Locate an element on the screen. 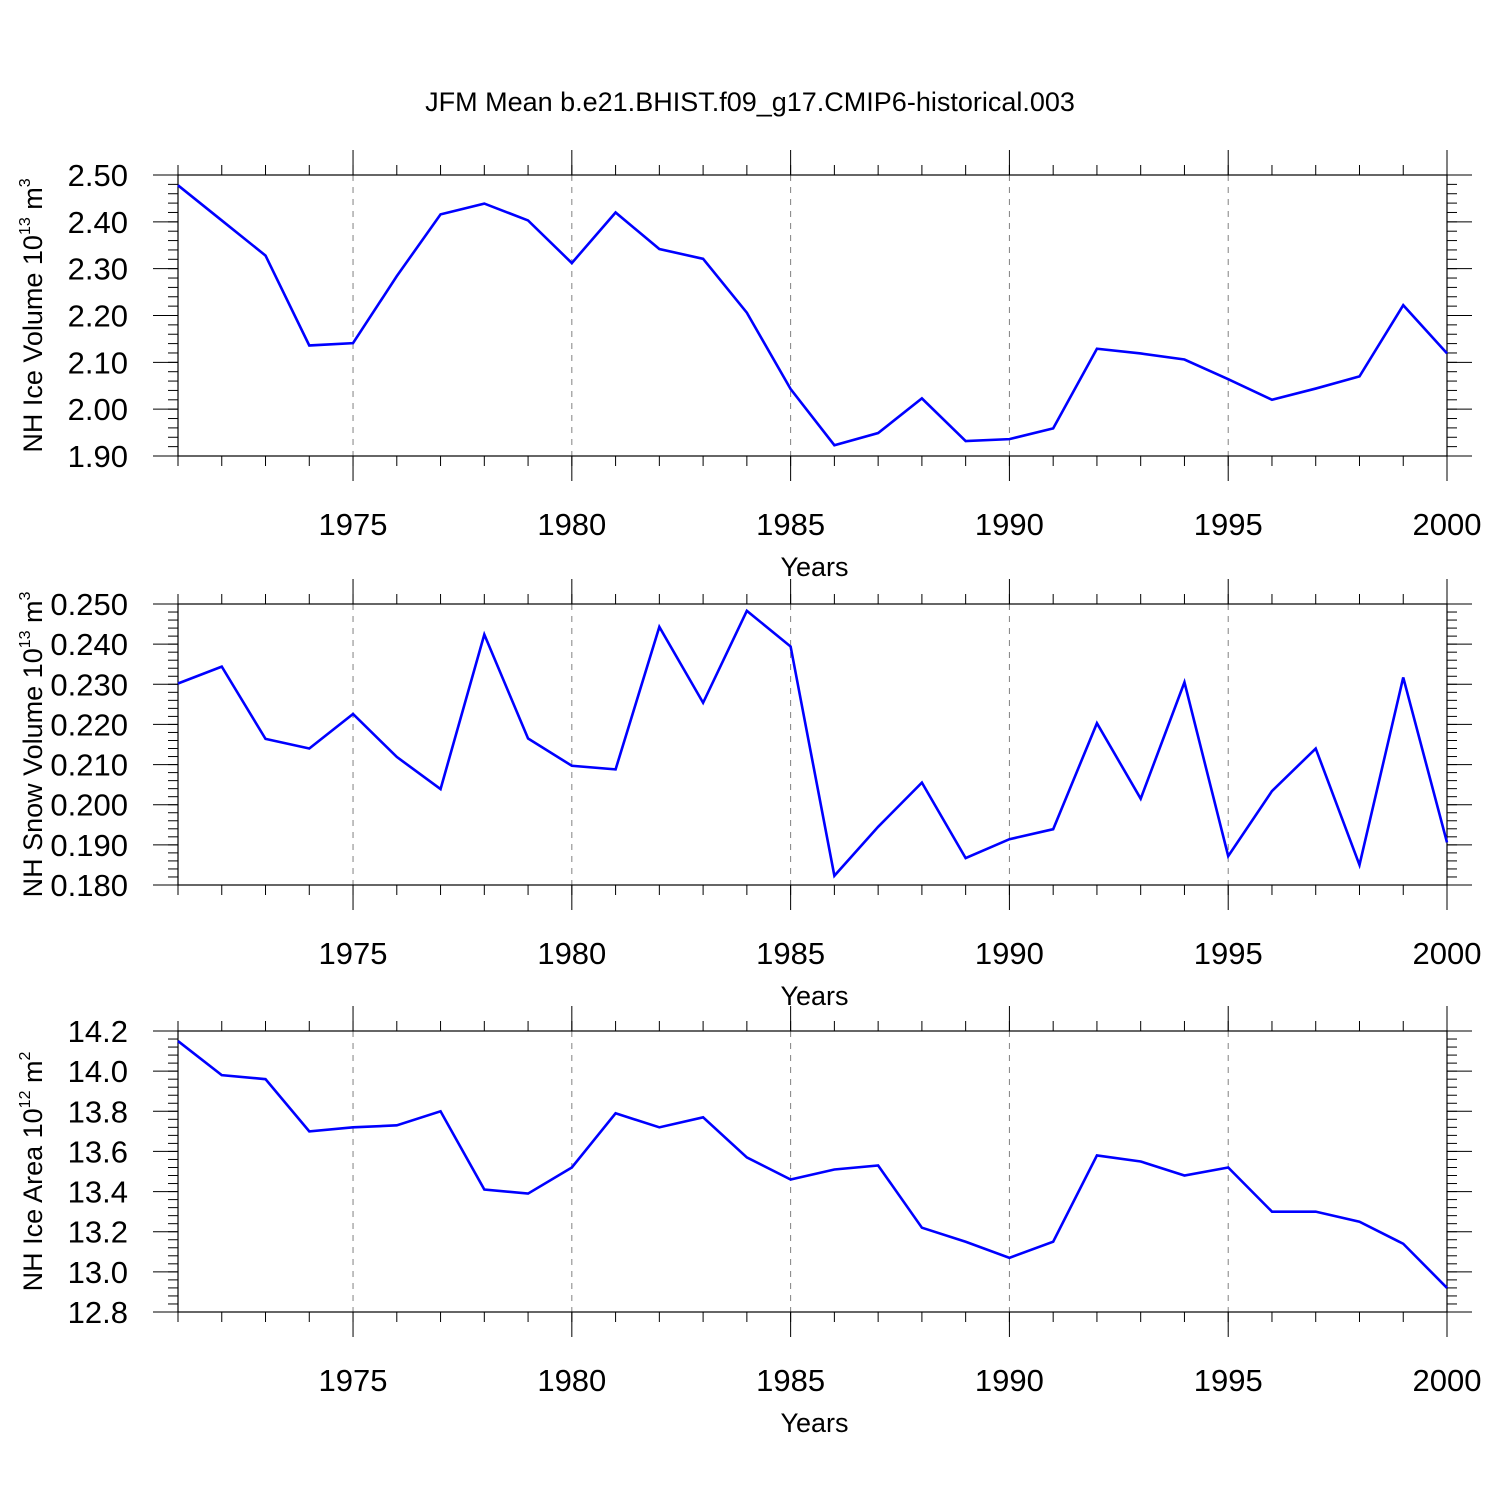 The width and height of the screenshot is (1500, 1500). y-axis-label: NH Ice Area 1012 m2 is located at coordinates (32, 1172).